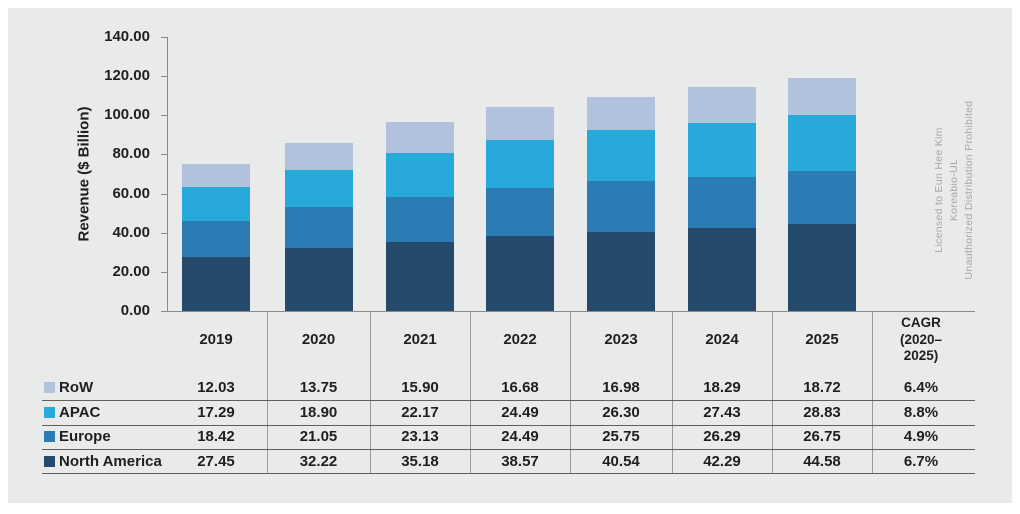  What do you see at coordinates (420, 388) in the screenshot?
I see `table-cell: 15.90` at bounding box center [420, 388].